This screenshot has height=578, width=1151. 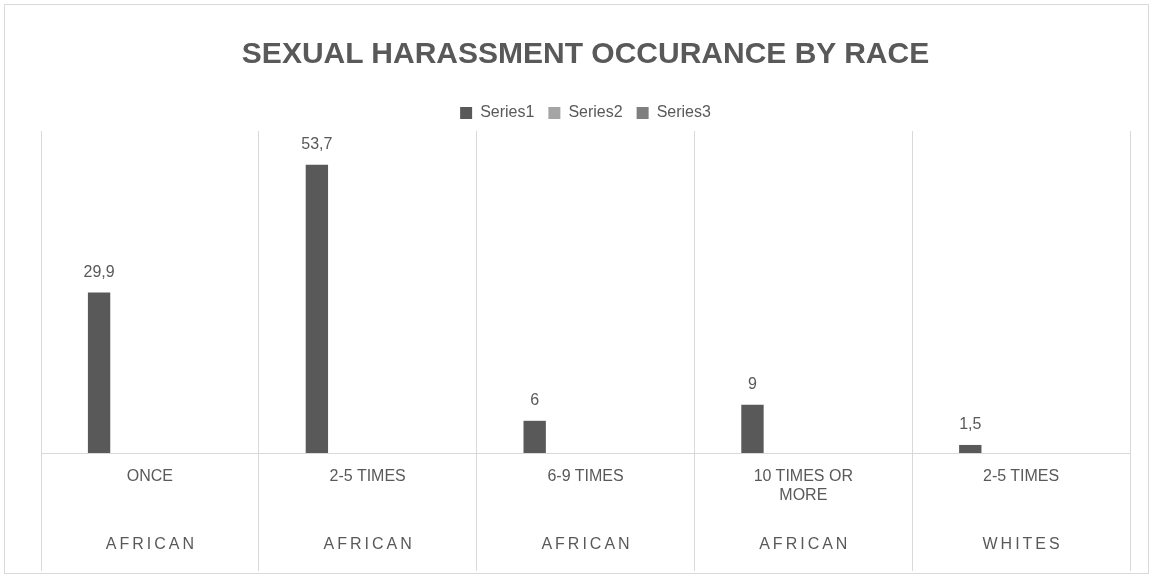 I want to click on legend-label: Series3, so click(x=683, y=112).